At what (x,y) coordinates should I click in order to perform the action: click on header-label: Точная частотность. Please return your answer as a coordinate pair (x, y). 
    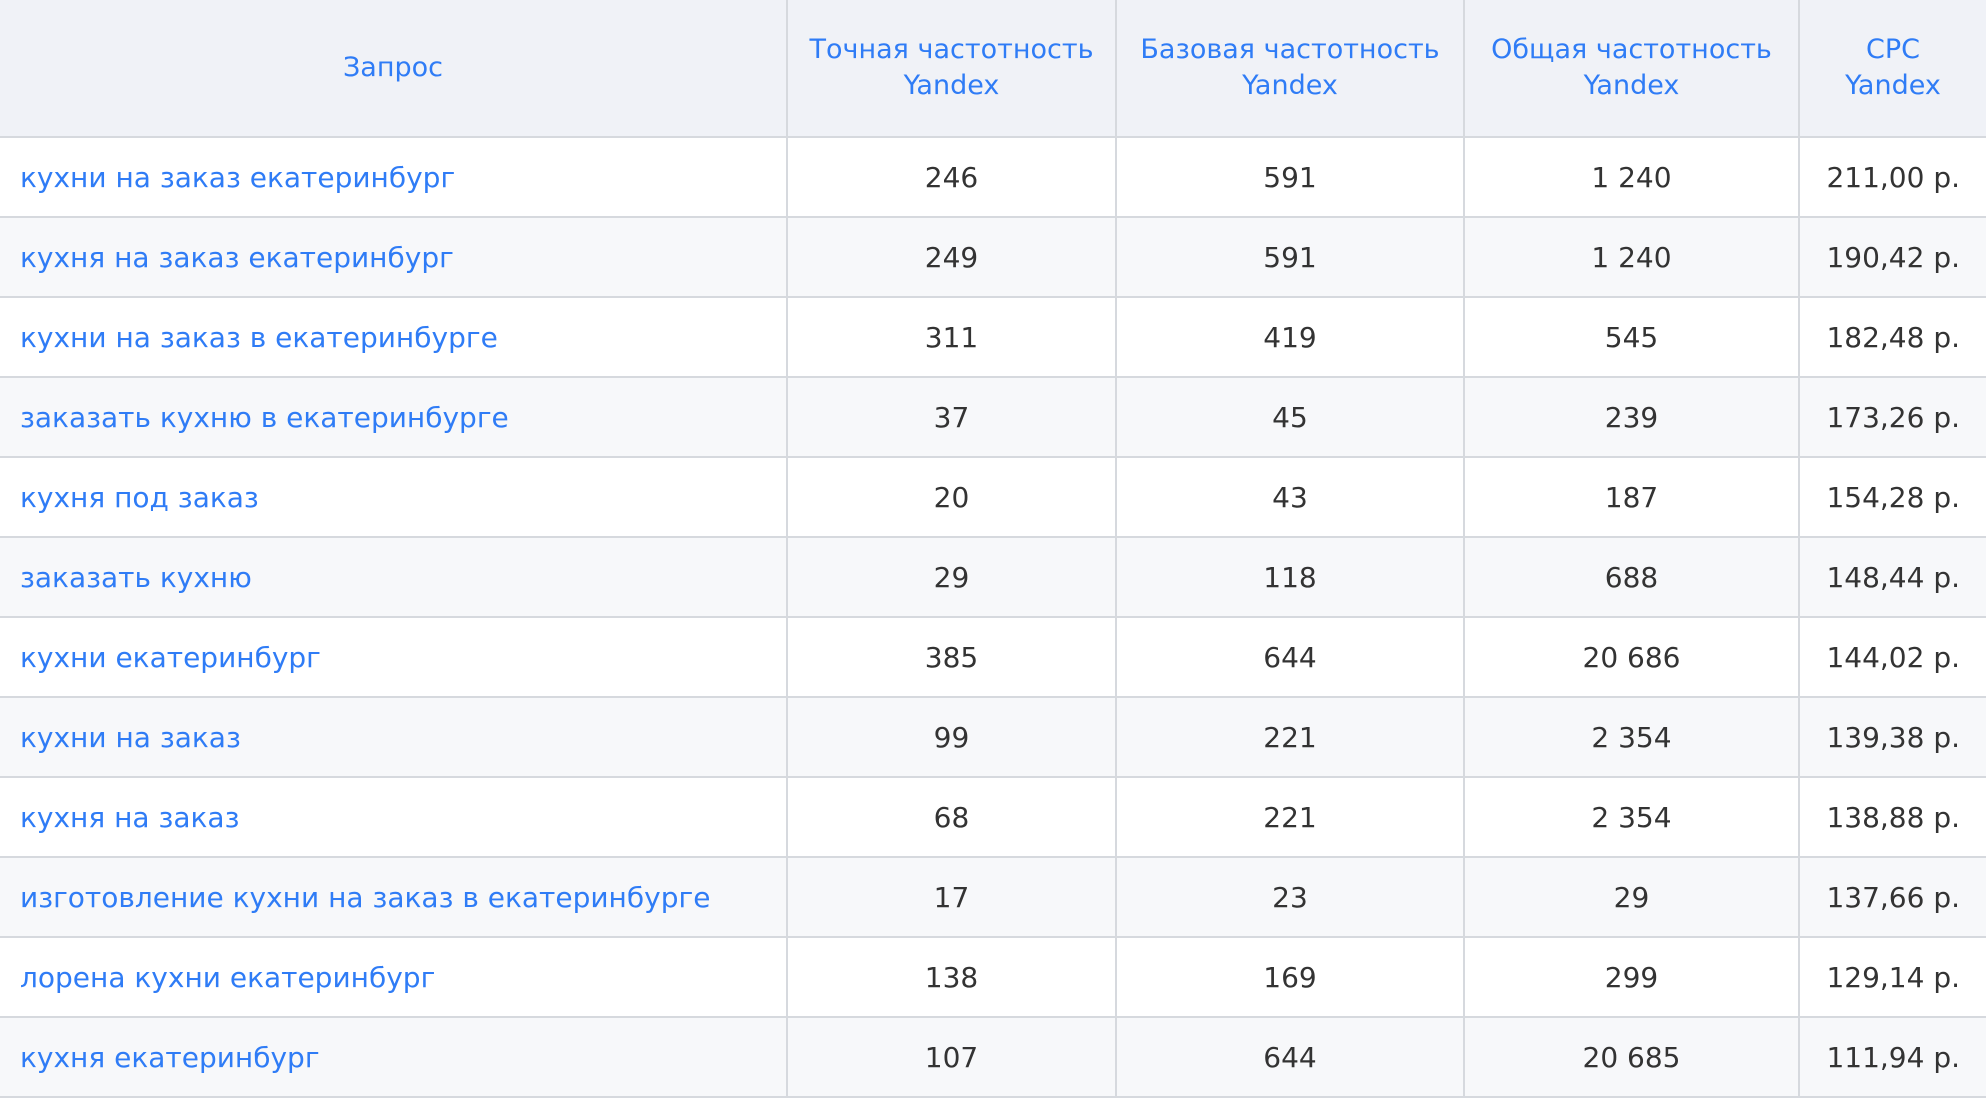
    Looking at the image, I should click on (951, 49).